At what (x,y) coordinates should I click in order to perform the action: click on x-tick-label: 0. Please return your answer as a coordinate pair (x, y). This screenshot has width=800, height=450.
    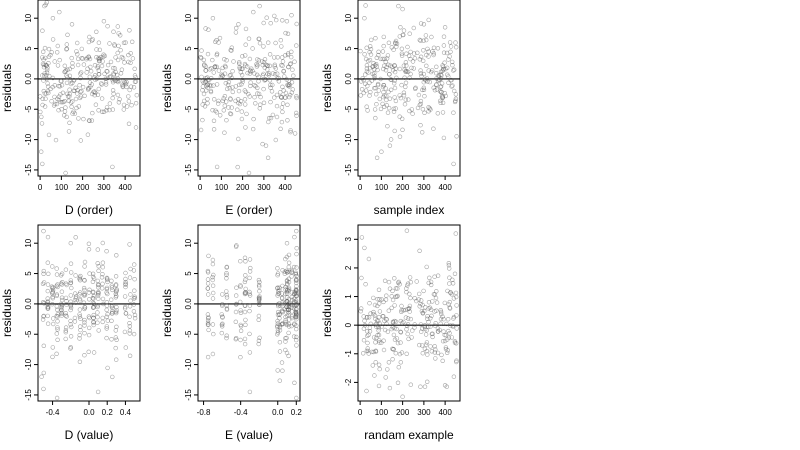
    Looking at the image, I should click on (360, 187).